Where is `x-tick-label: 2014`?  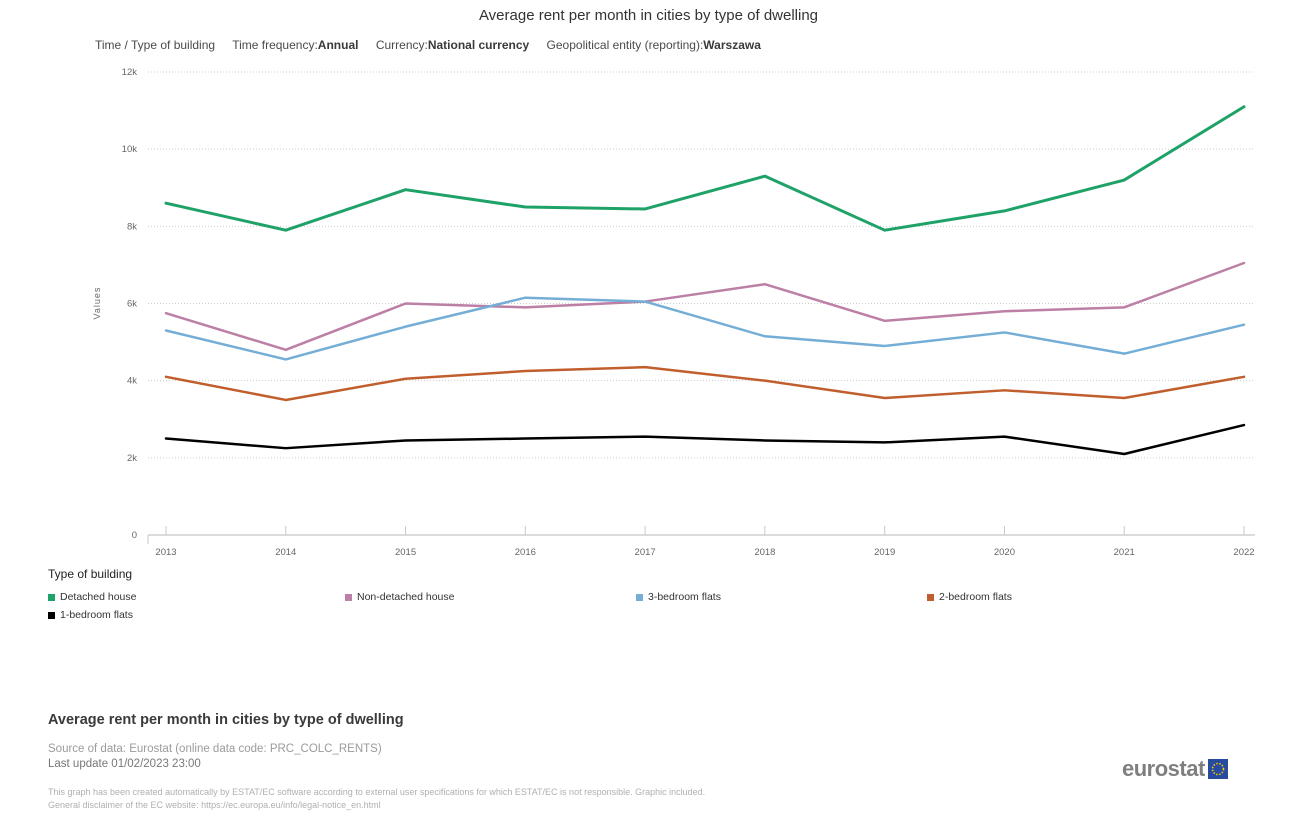 x-tick-label: 2014 is located at coordinates (285, 552).